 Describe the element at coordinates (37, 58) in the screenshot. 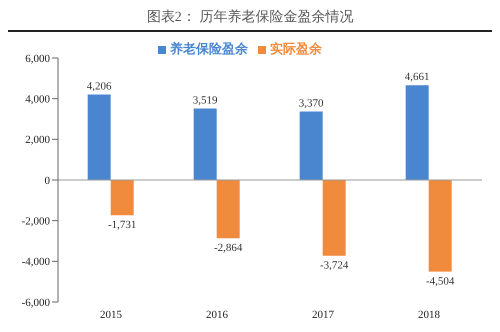

I see `y-tick-label: 6,000` at that location.